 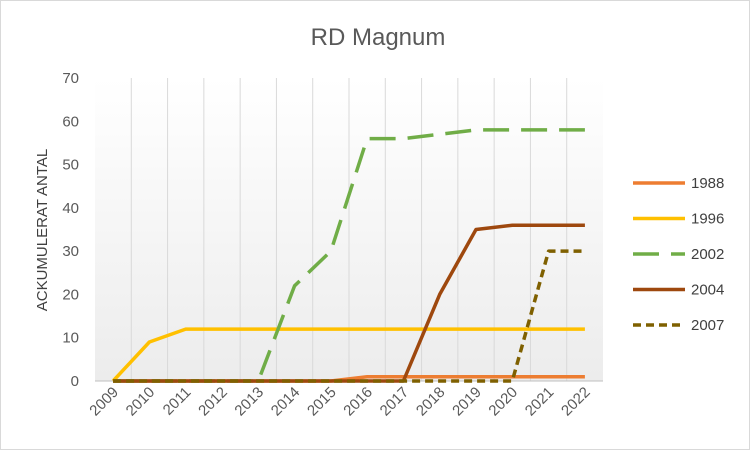 I want to click on x-tick-label: 2017, so click(x=395, y=402).